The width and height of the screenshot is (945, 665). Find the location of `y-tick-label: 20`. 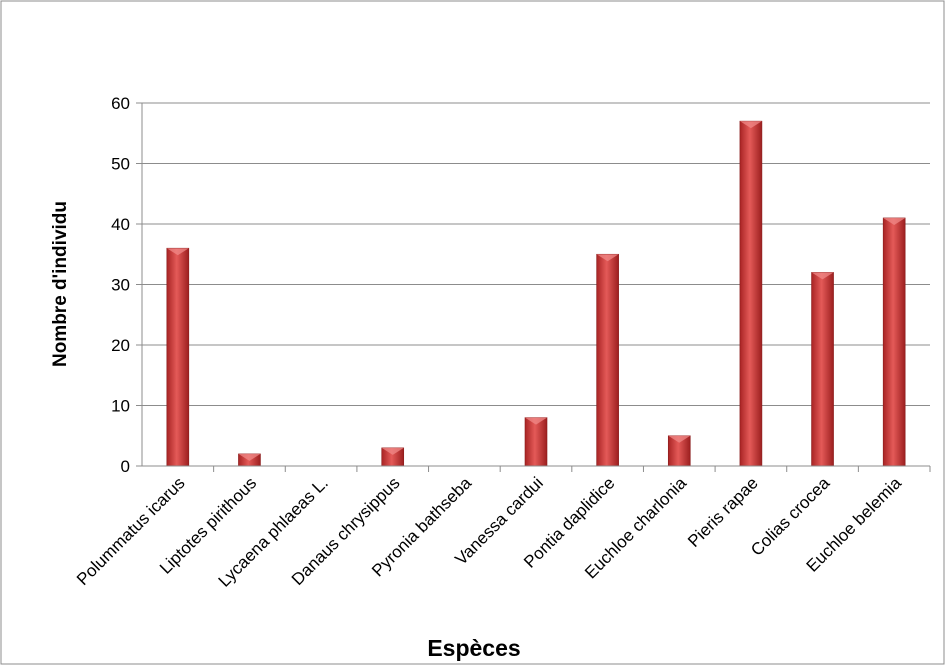

y-tick-label: 20 is located at coordinates (120, 345).